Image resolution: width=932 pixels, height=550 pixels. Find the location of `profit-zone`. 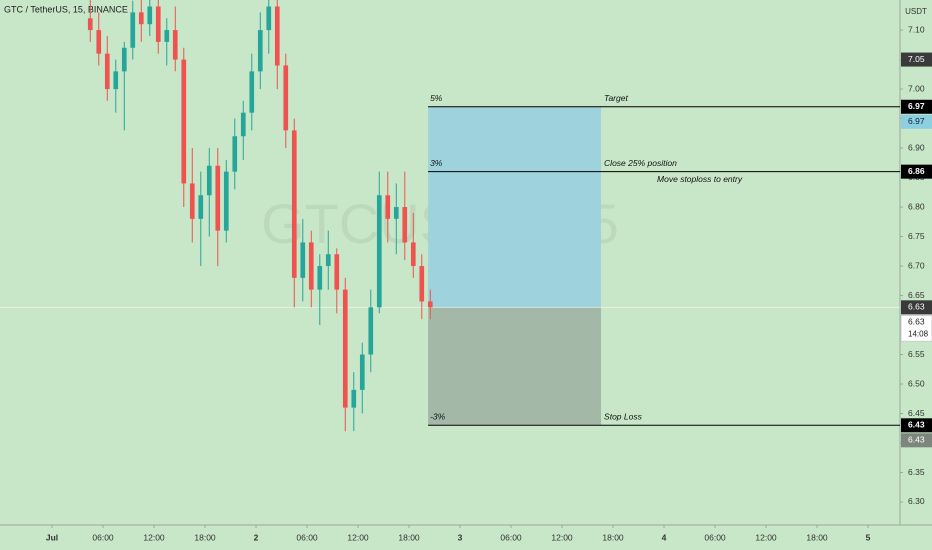

profit-zone is located at coordinates (515, 207).